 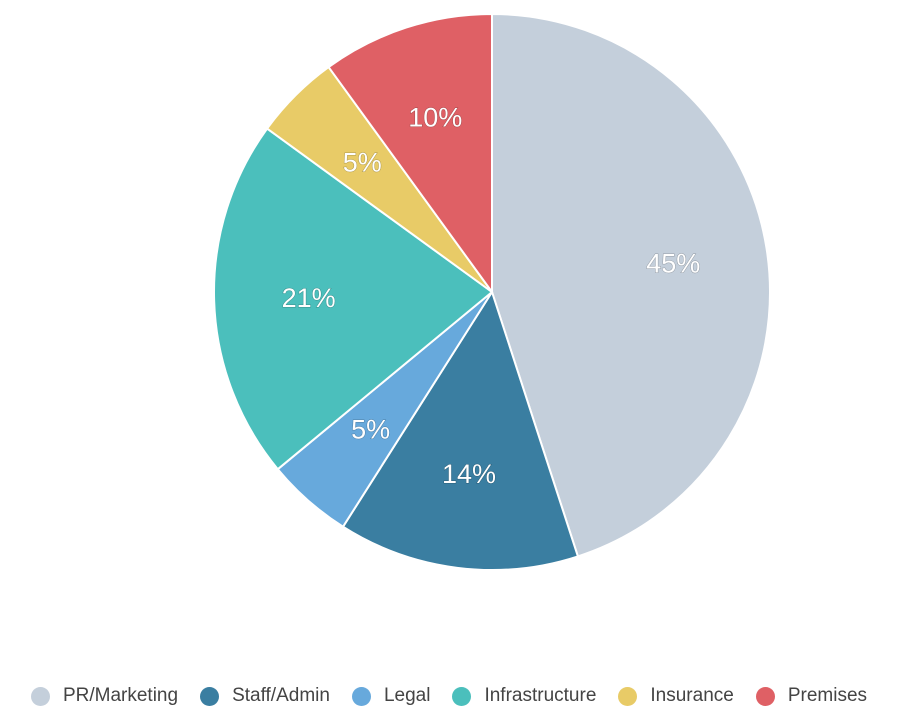 I want to click on legend-item-premises: Premises, so click(x=811, y=696).